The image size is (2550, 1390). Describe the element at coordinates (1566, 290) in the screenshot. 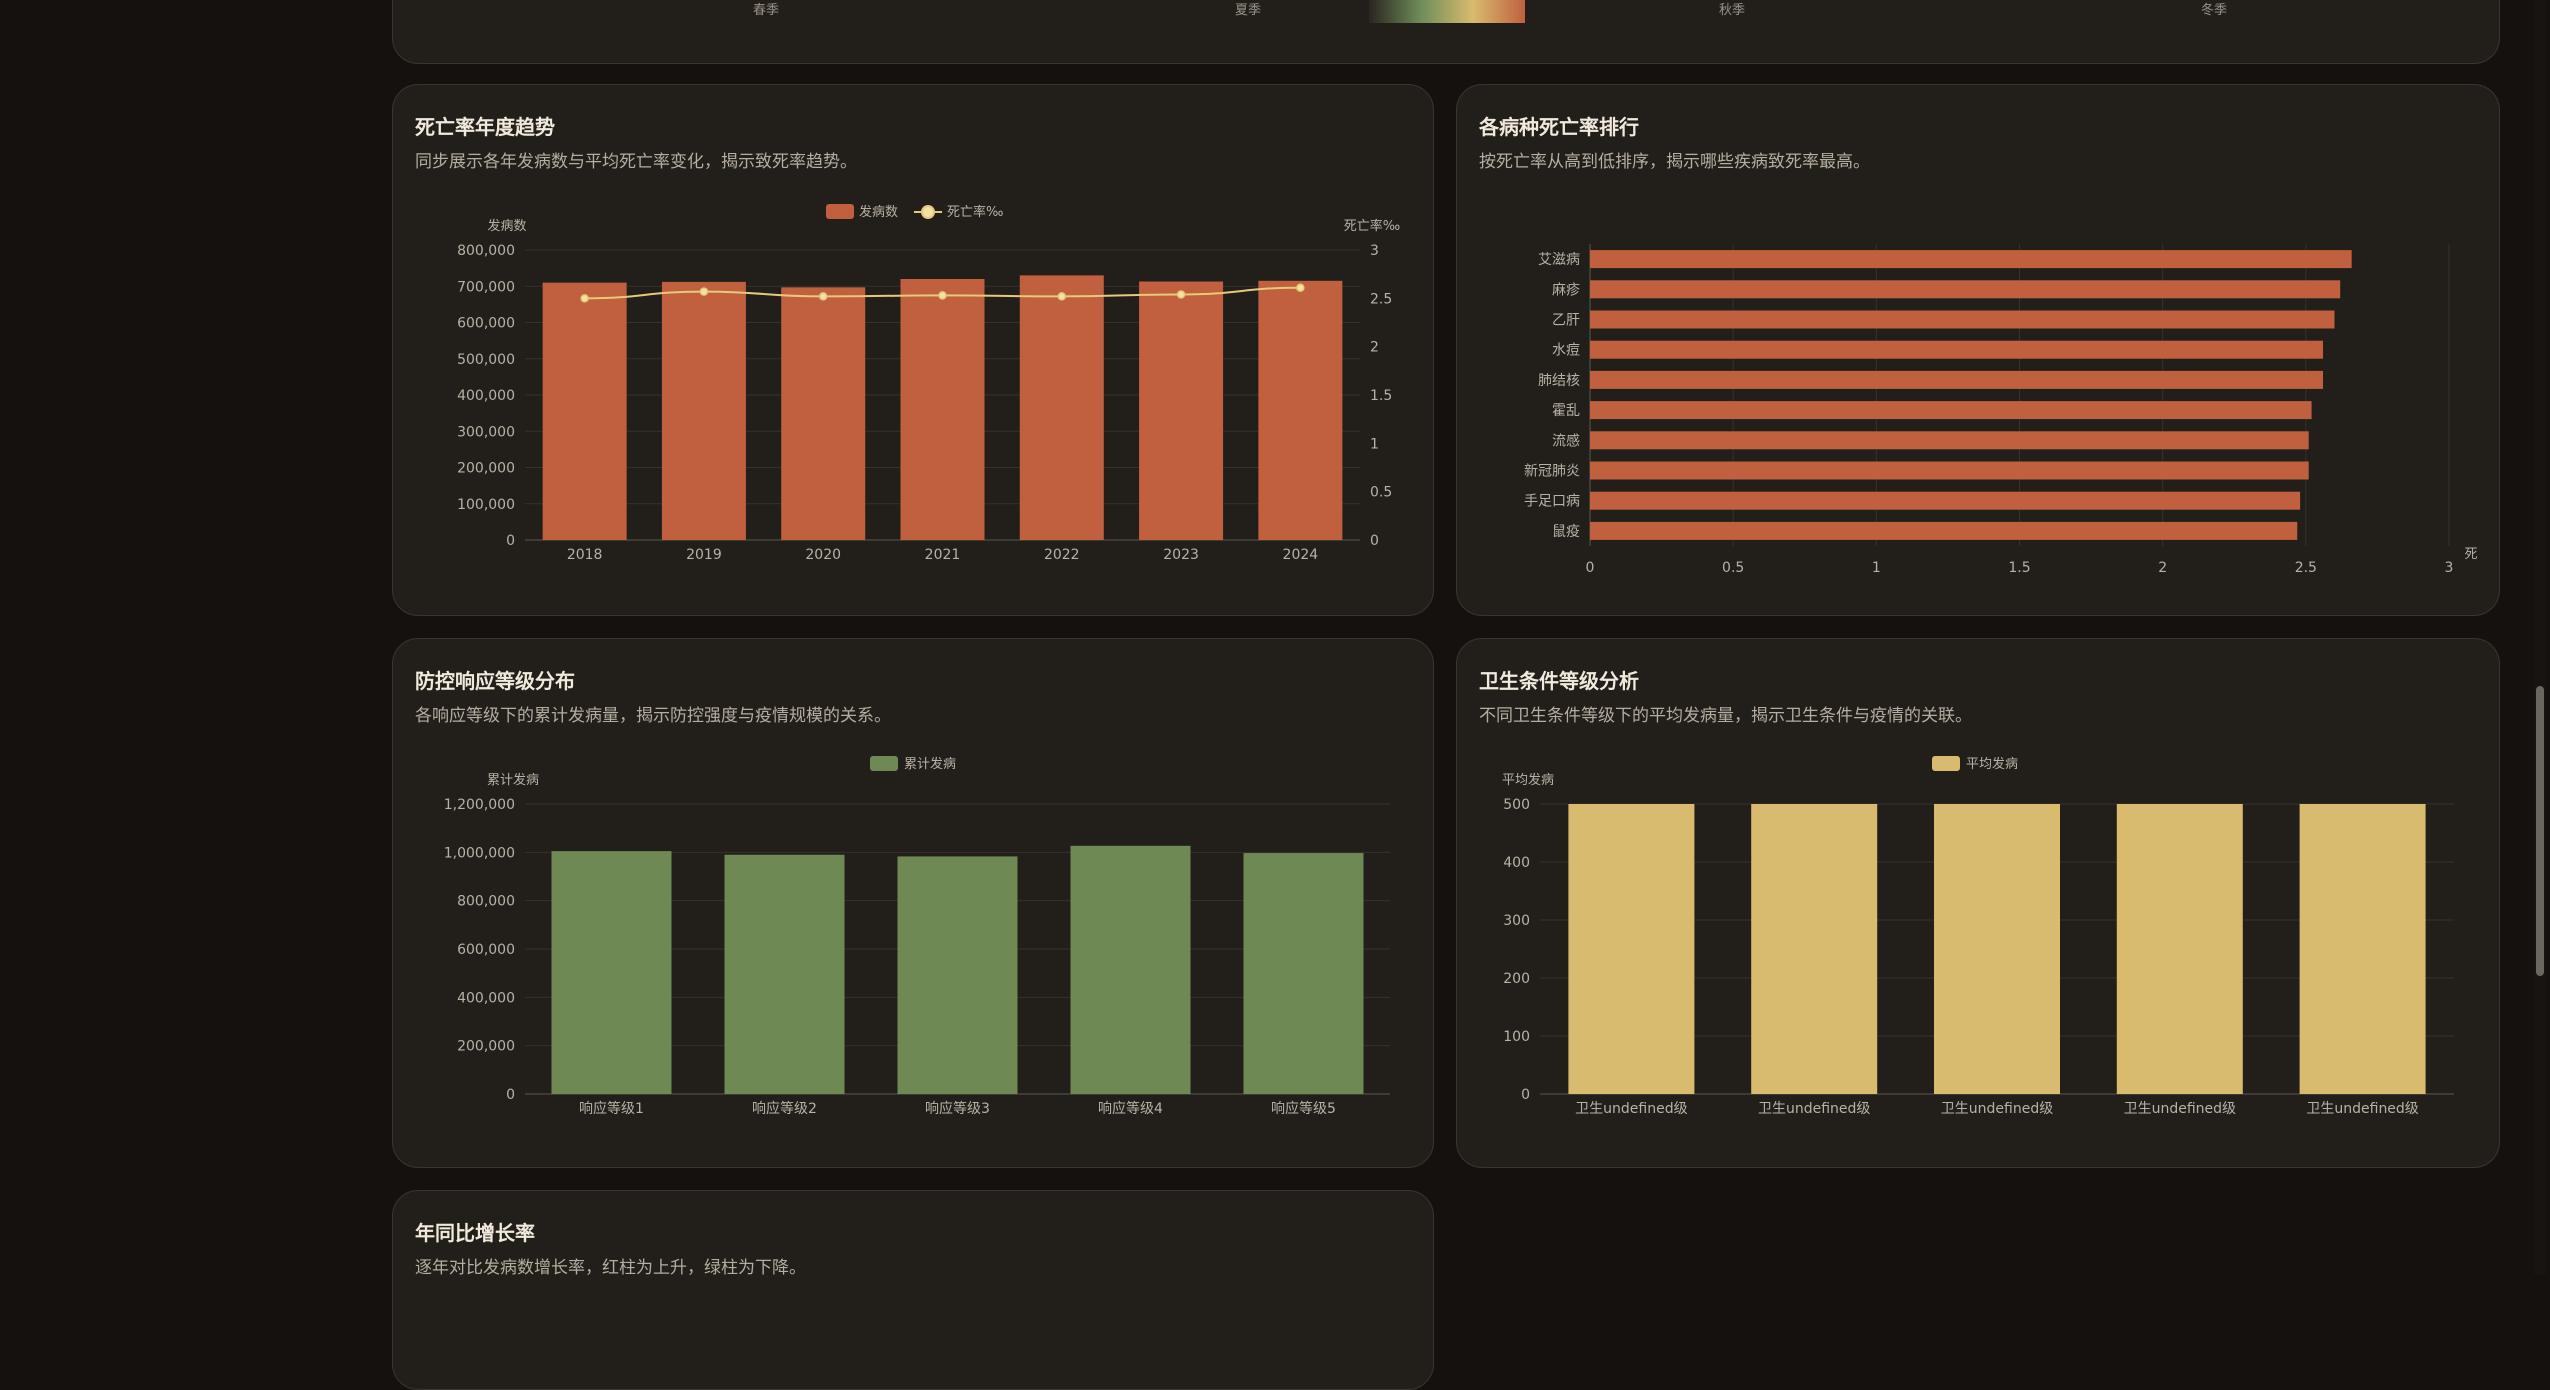

I see `y-tick-label: 麻疹` at that location.